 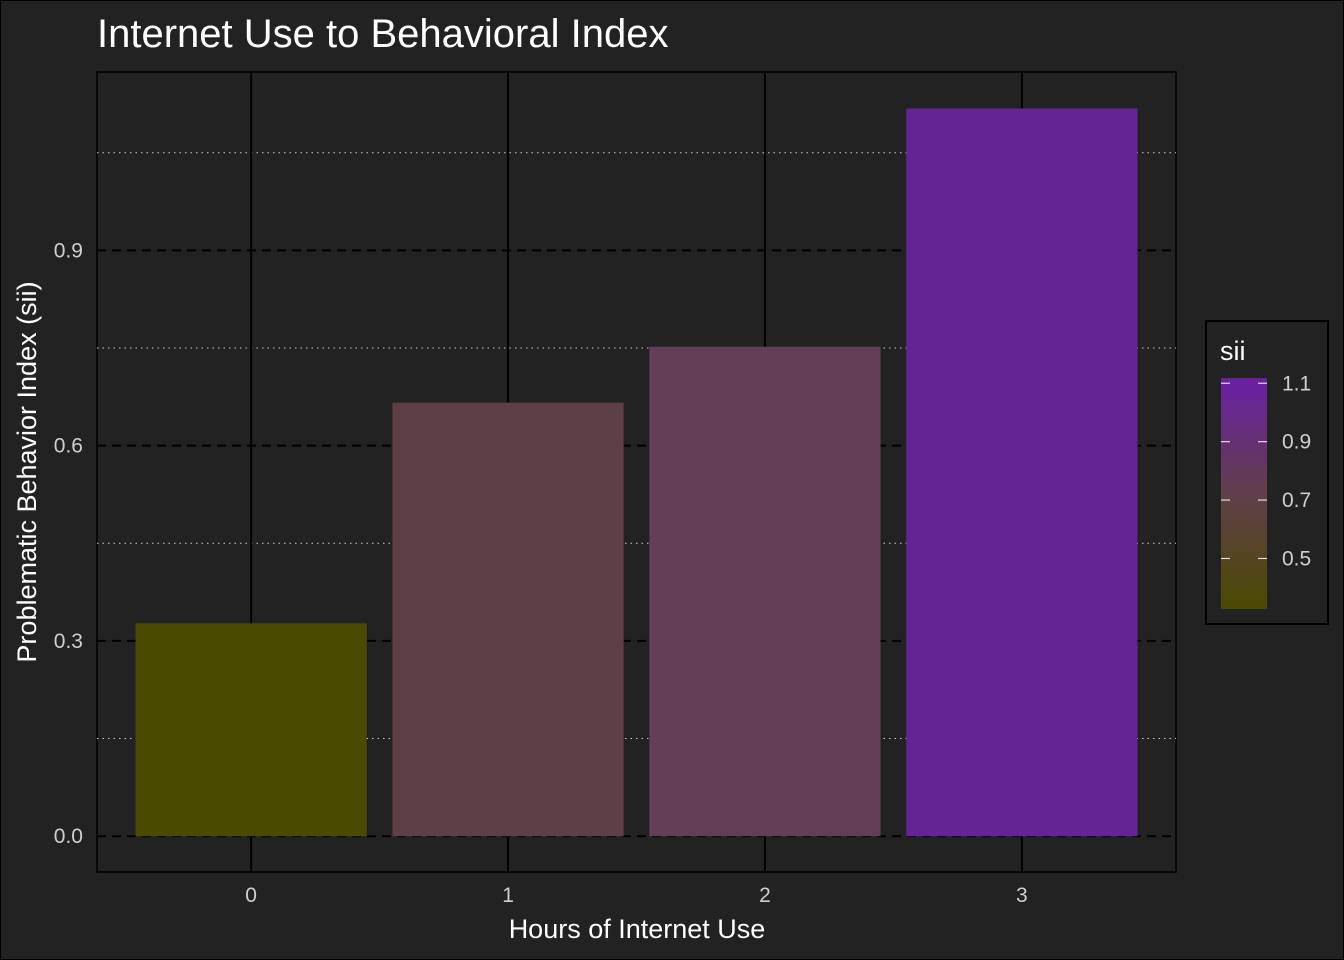 I want to click on legend-tick-label: 0.7, so click(x=1296, y=500).